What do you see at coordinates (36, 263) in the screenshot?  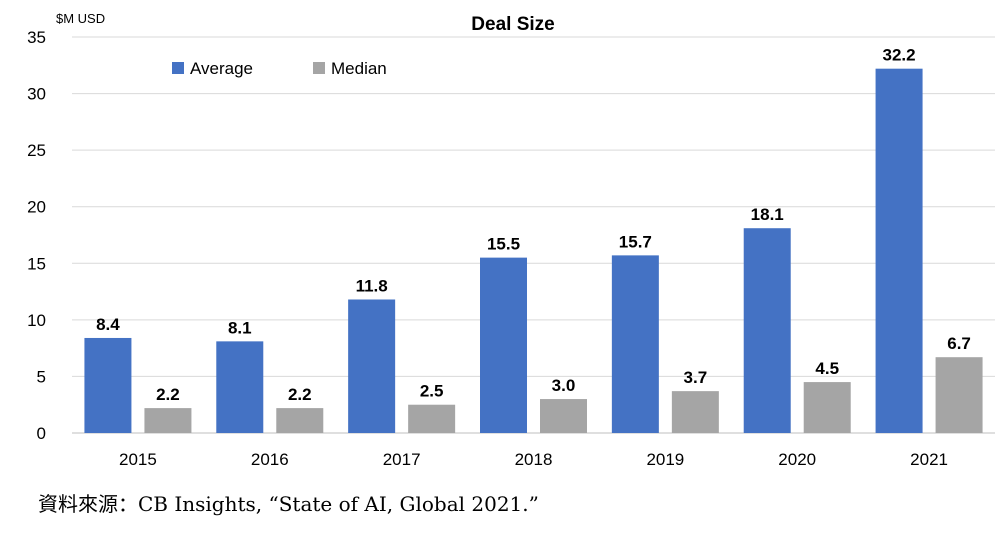 I see `y-tick-label: 15` at bounding box center [36, 263].